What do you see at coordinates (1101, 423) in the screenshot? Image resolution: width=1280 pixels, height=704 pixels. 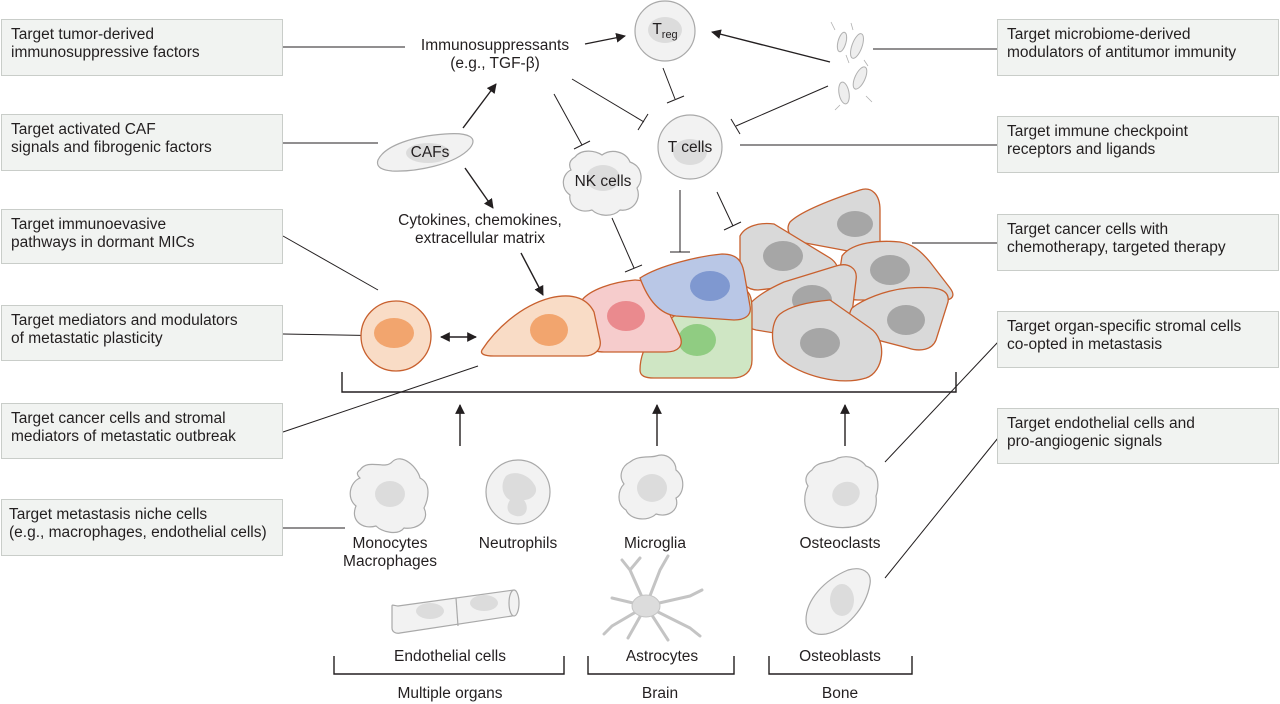 I see `box-line: Target endothelial cells and` at bounding box center [1101, 423].